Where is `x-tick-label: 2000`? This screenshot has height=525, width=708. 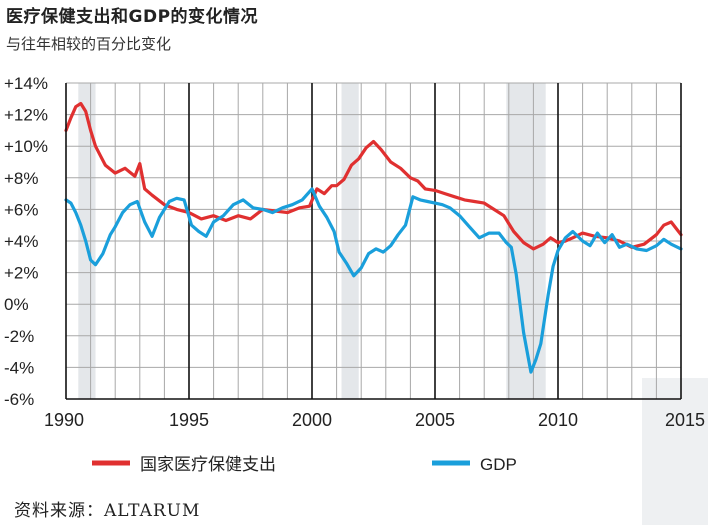 x-tick-label: 2000 is located at coordinates (312, 420).